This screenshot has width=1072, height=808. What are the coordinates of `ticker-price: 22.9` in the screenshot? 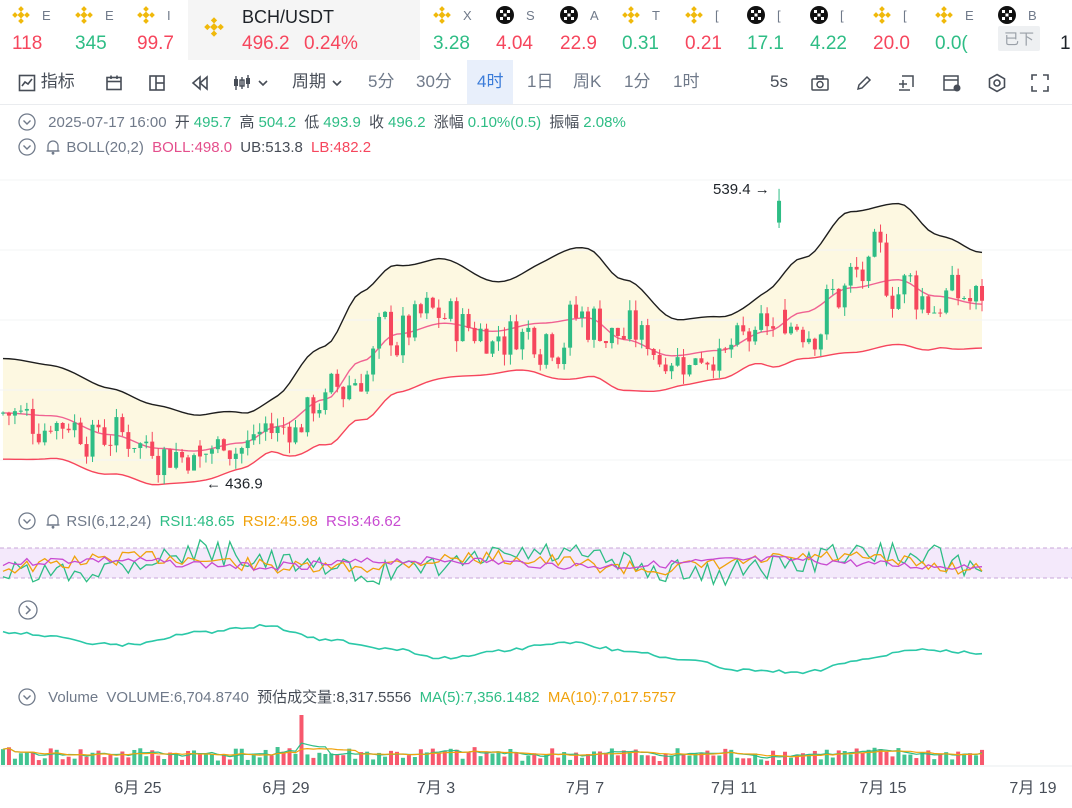 It's located at (578, 43).